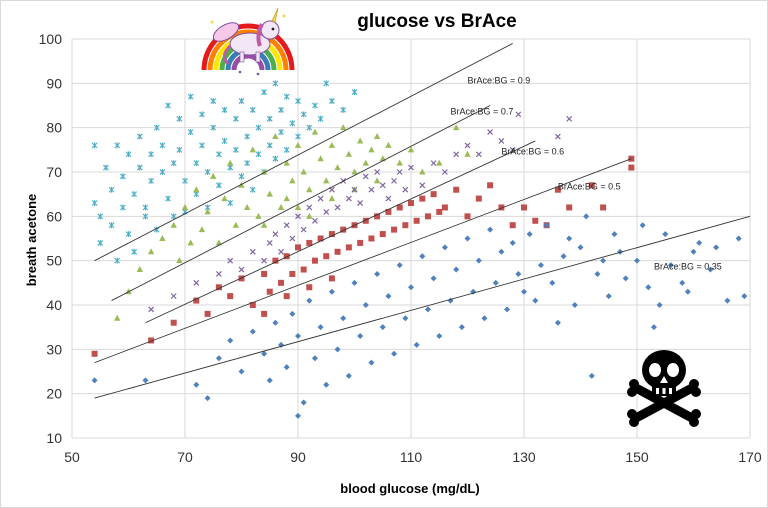 Image resolution: width=768 pixels, height=508 pixels. What do you see at coordinates (54, 394) in the screenshot?
I see `y-tick-label: 20` at bounding box center [54, 394].